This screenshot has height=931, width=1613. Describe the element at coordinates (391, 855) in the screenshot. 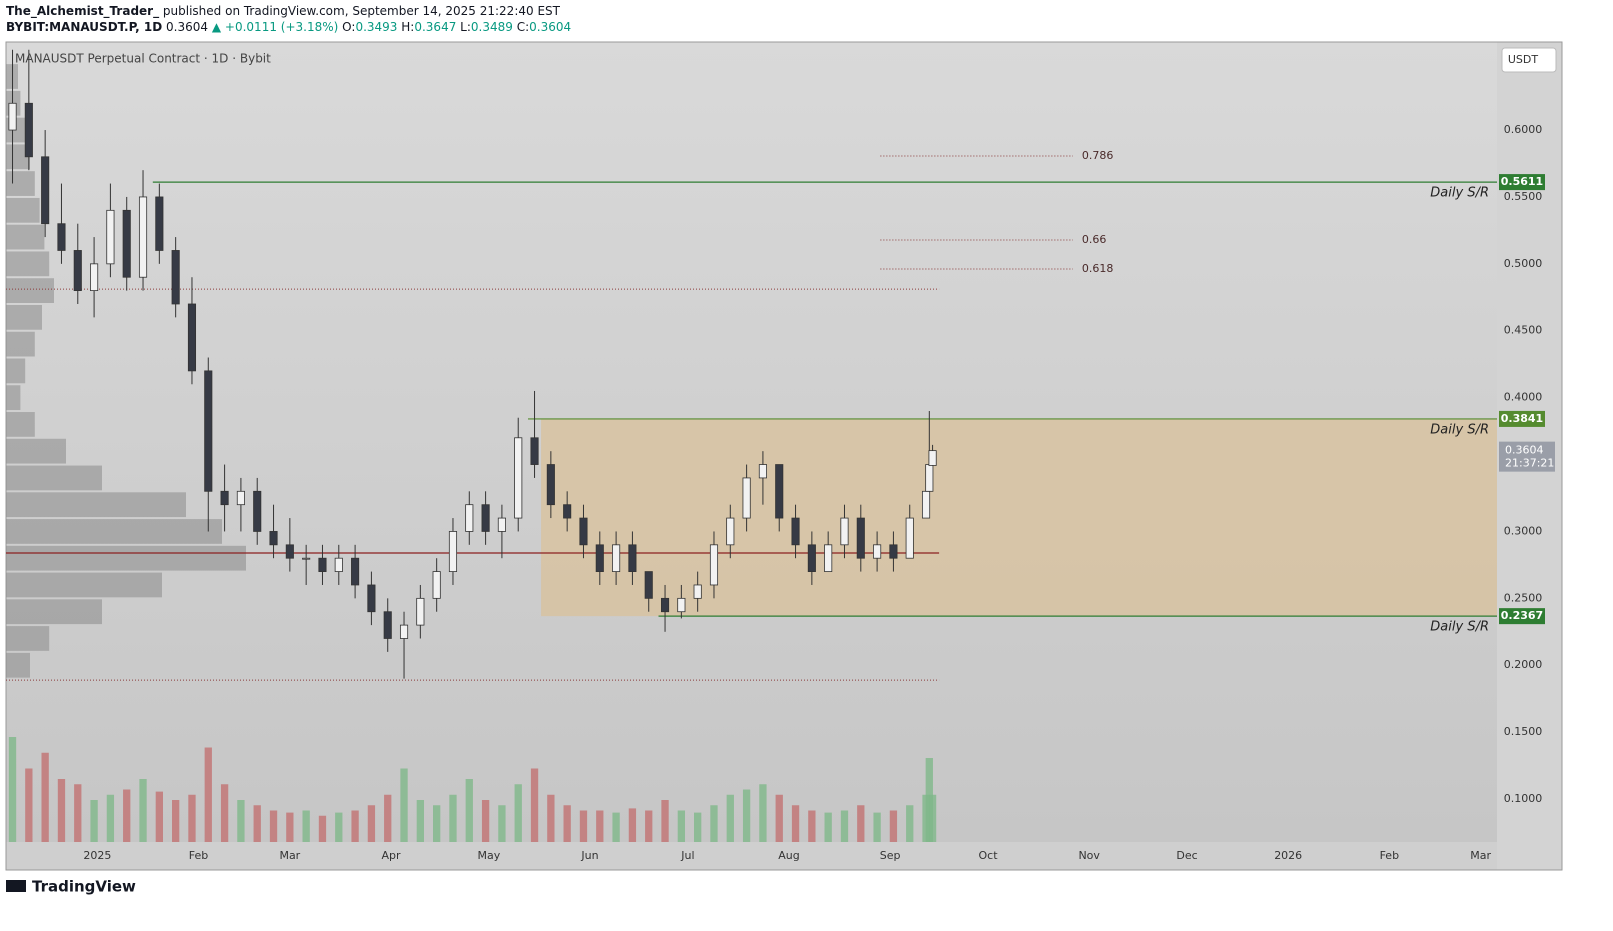

I see `x-tick-label: Apr` at that location.